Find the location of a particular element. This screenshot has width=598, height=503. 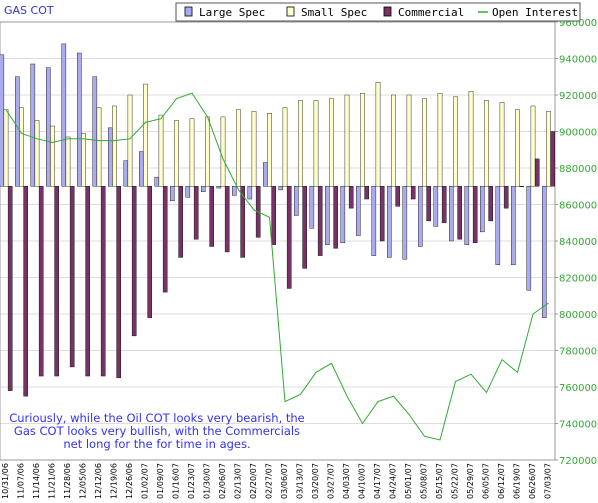

annotation-line-3: net long for the for time in ages. is located at coordinates (156, 444).